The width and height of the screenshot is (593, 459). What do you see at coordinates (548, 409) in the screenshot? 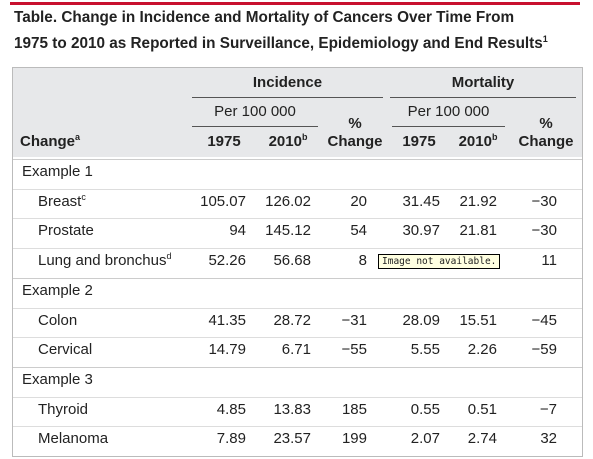
I see `cell: −7` at bounding box center [548, 409].